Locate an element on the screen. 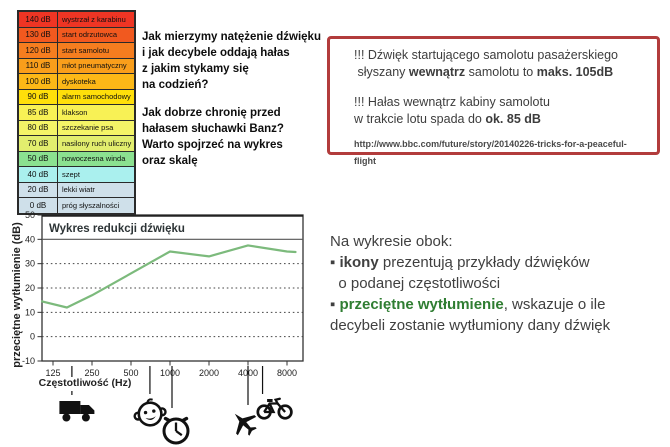 Image resolution: width=670 pixels, height=447 pixels. attenuation-line is located at coordinates (168, 276).